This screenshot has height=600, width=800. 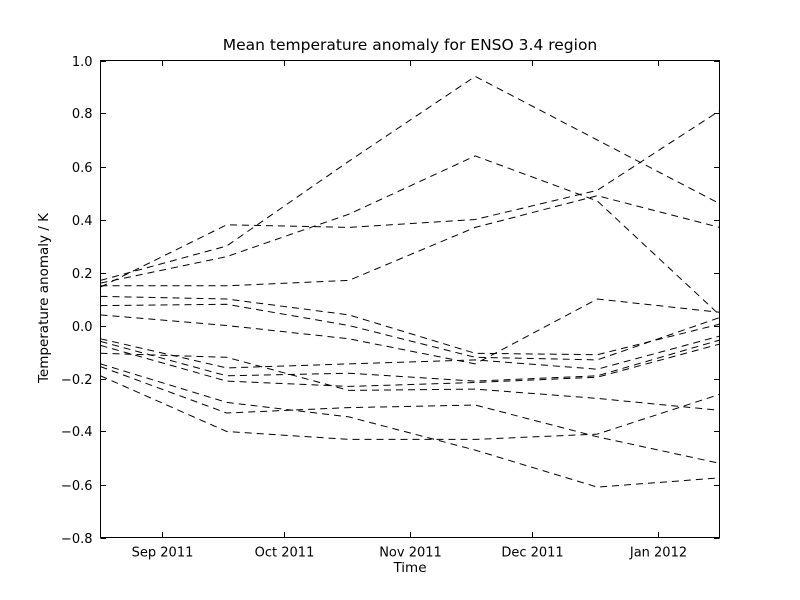 I want to click on y-tick-label: 0.4, so click(x=82, y=221).